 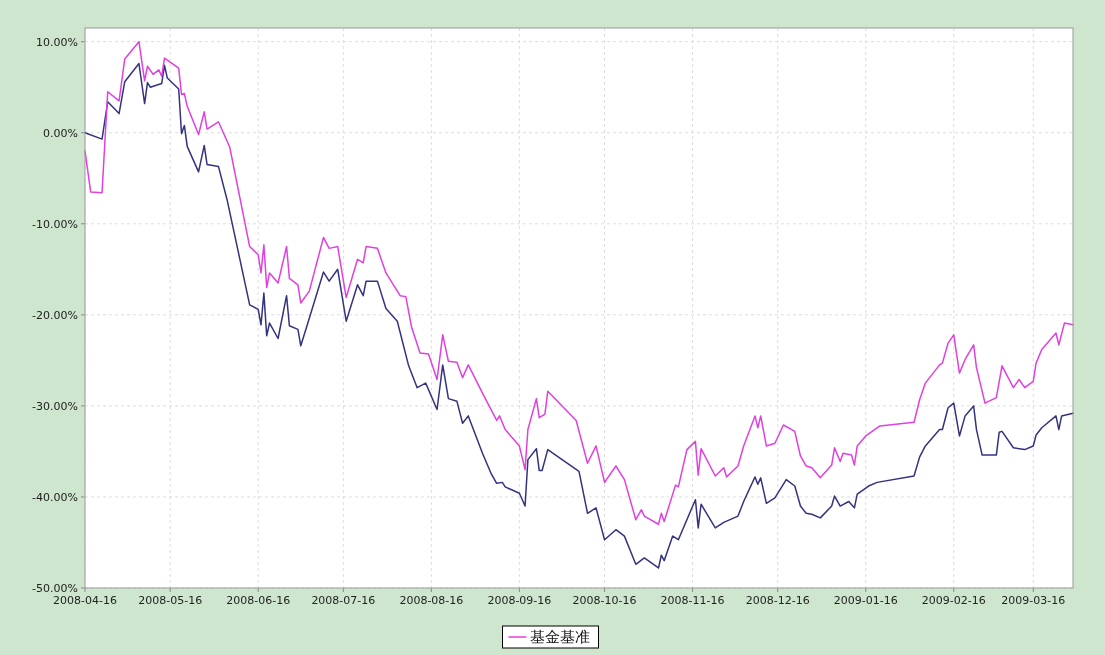 What do you see at coordinates (692, 600) in the screenshot?
I see `x-tick-label: 2008-11-16` at bounding box center [692, 600].